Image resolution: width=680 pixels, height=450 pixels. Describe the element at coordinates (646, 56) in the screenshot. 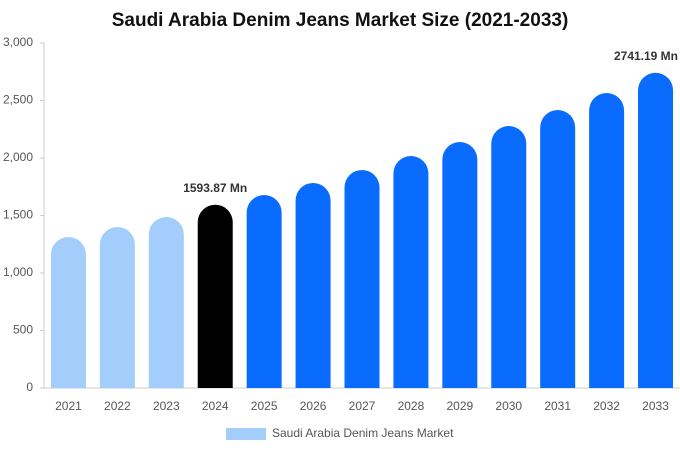

I see `data-label: 2741.19 Mn` at that location.